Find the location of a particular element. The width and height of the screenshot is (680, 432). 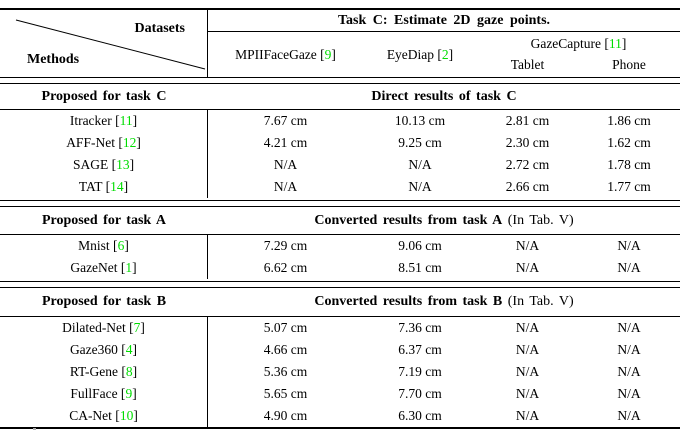

value-cell: 5.65 cm is located at coordinates (285, 393).